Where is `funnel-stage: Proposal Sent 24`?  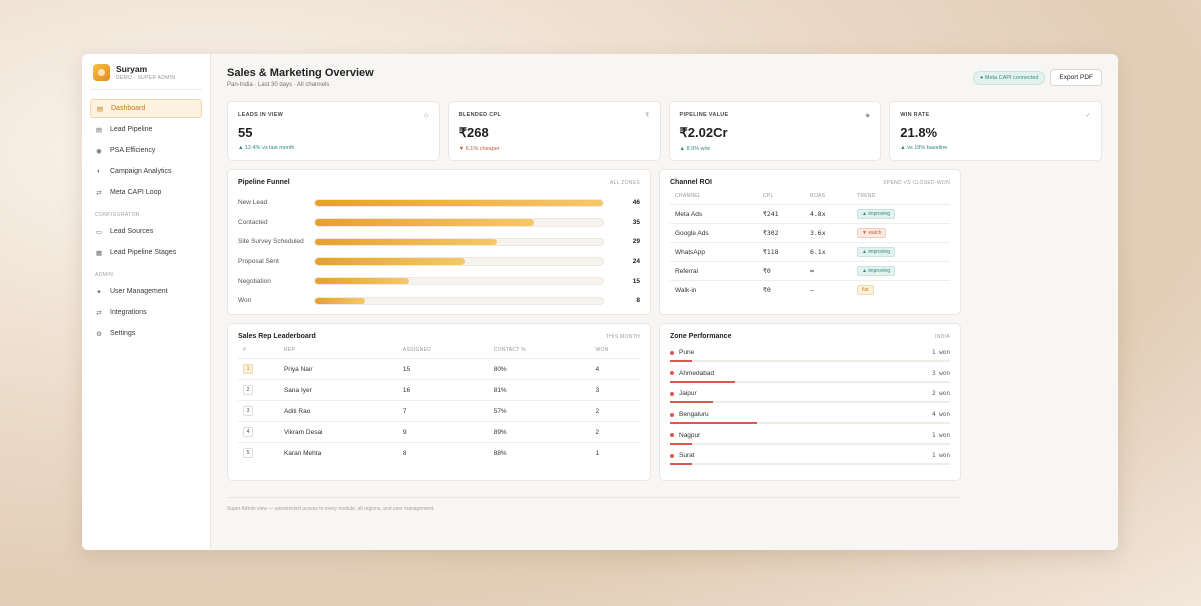 funnel-stage: Proposal Sent 24 is located at coordinates (439, 262).